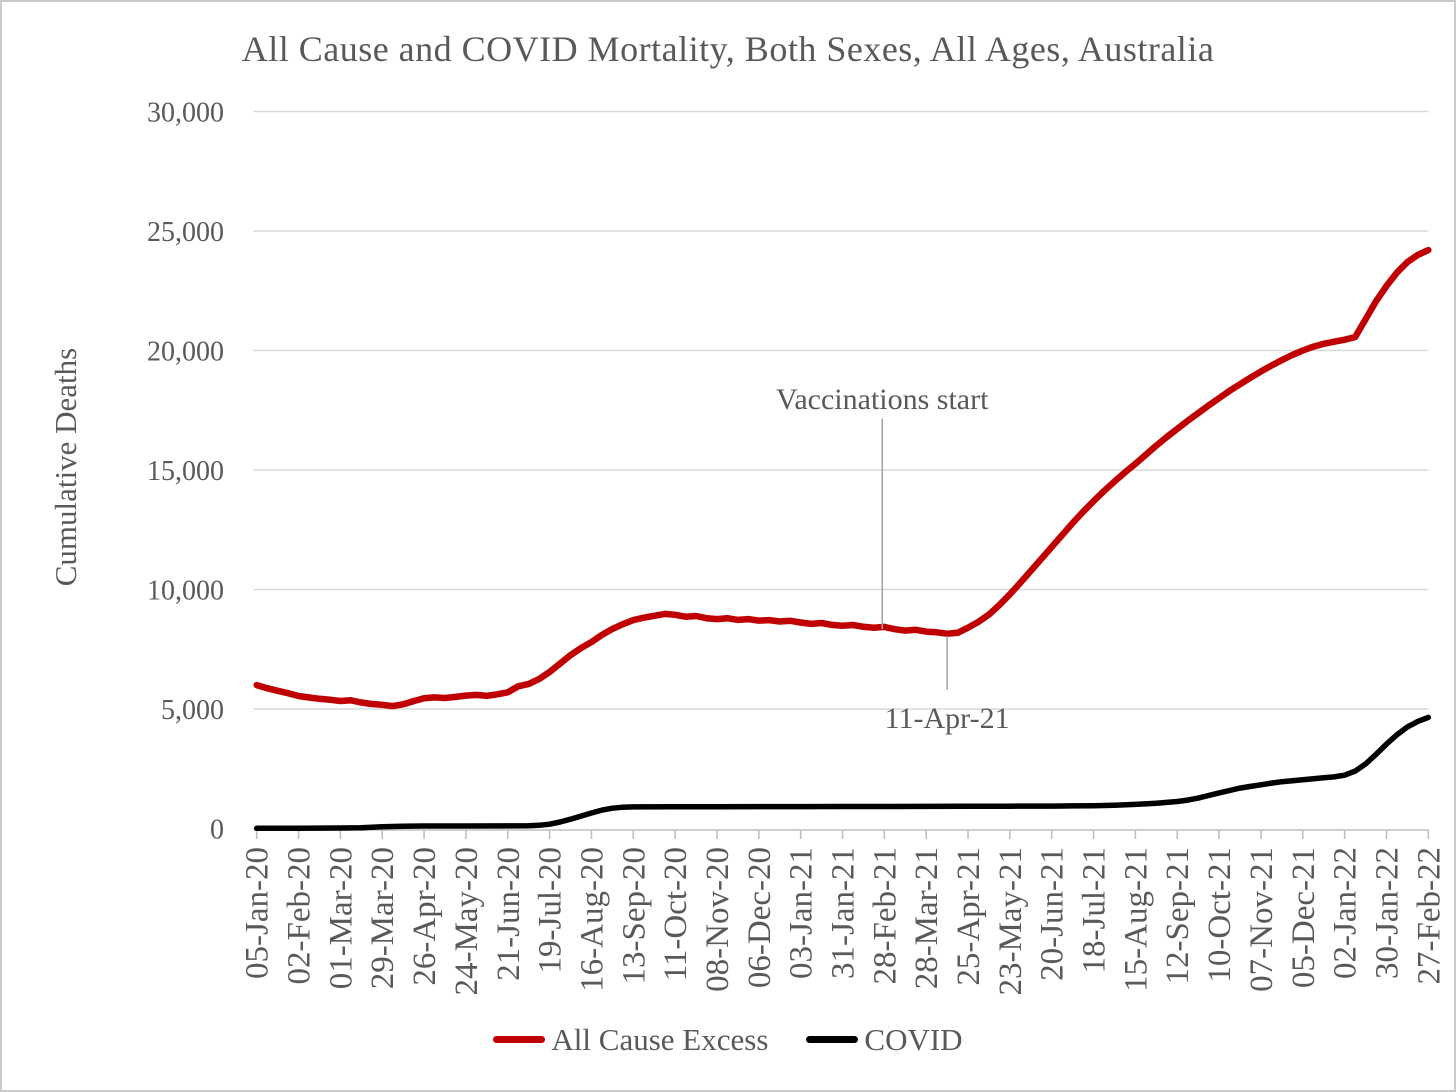 This screenshot has height=1092, width=1456. Describe the element at coordinates (718, 919) in the screenshot. I see `x-tick-label: 08-Nov-20` at that location.